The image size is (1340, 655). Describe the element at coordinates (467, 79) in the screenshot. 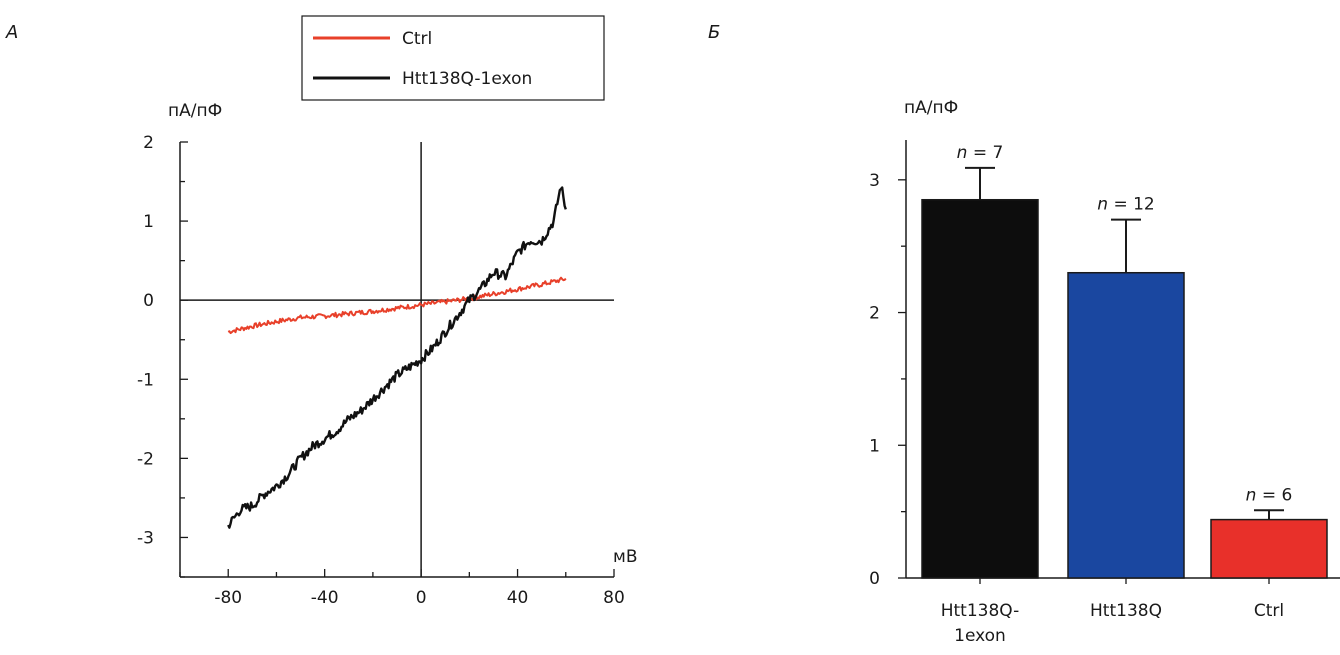

I see `legend-label-htt138q-1exon: Htt138Q-1exon` at that location.